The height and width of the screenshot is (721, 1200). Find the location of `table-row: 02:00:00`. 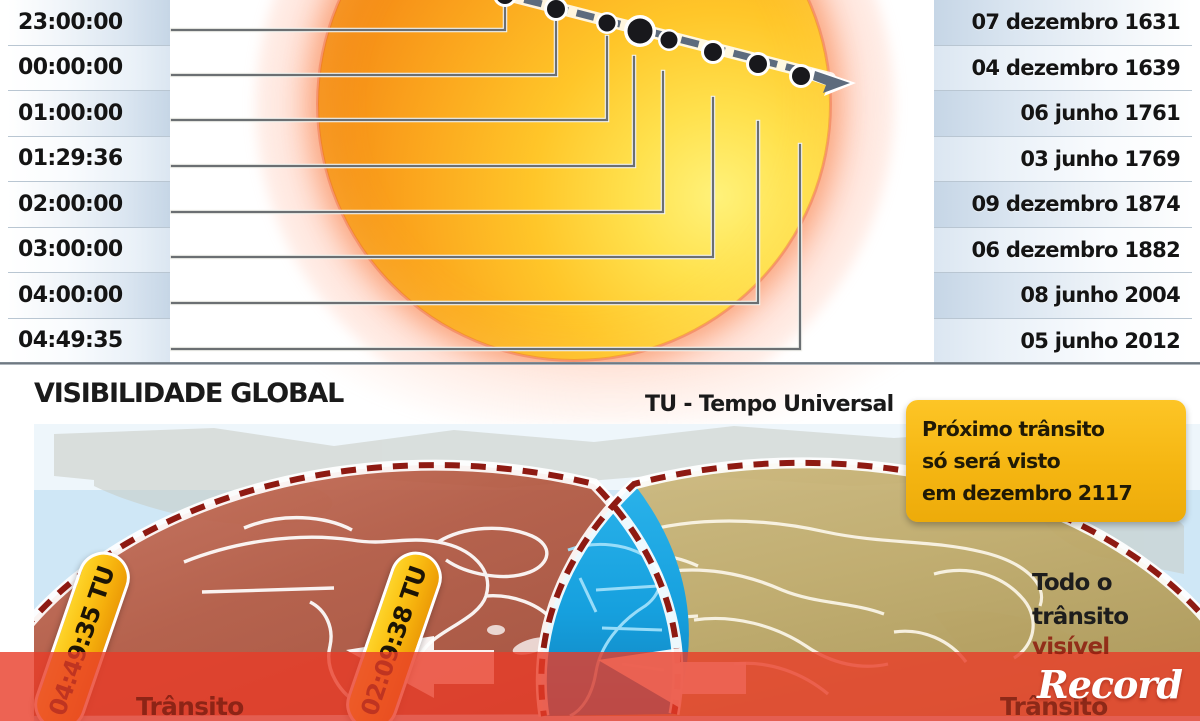

table-row: 02:00:00 is located at coordinates (89, 205).